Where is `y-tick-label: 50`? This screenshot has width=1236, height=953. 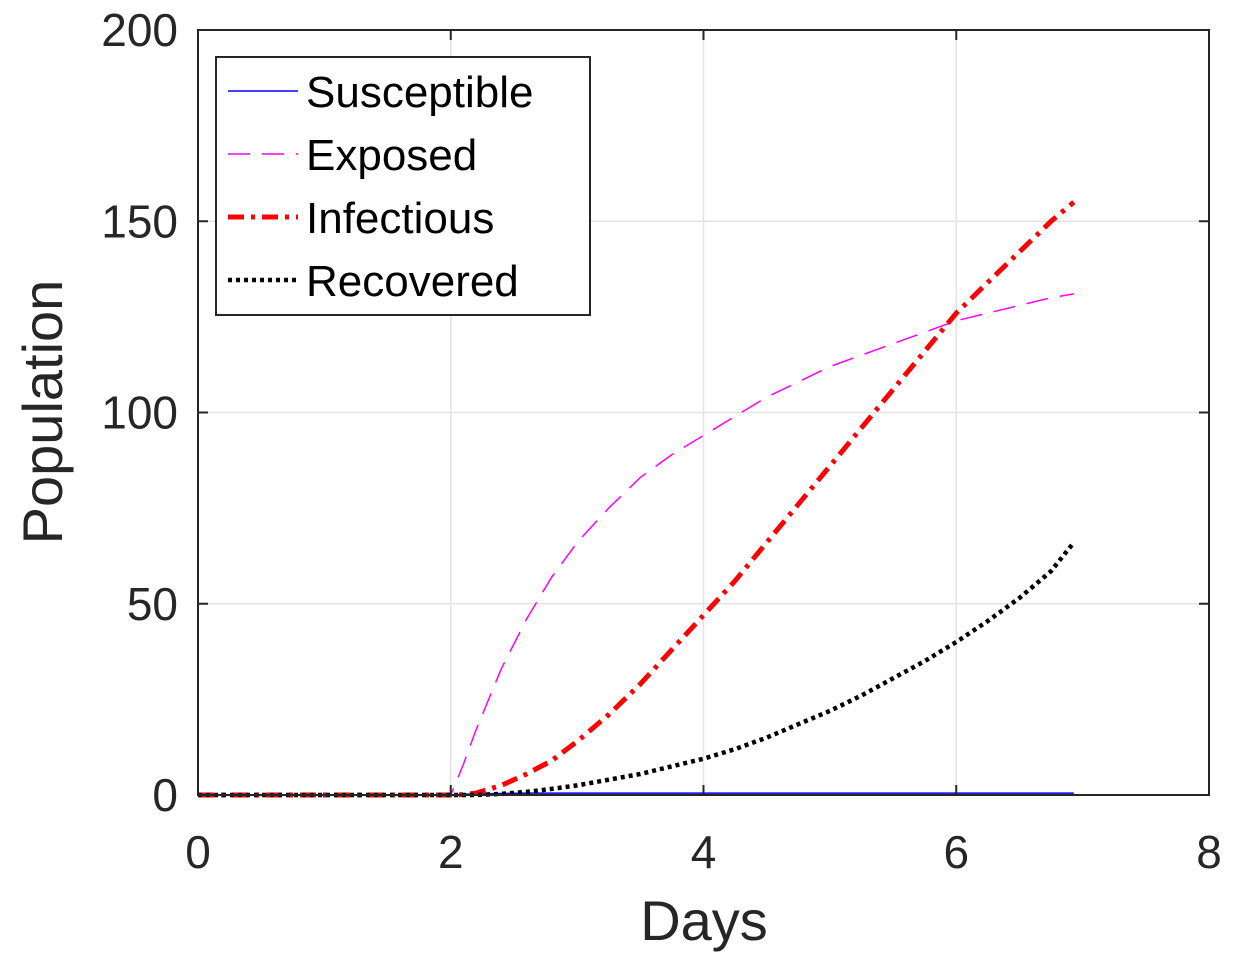
y-tick-label: 50 is located at coordinates (152, 604).